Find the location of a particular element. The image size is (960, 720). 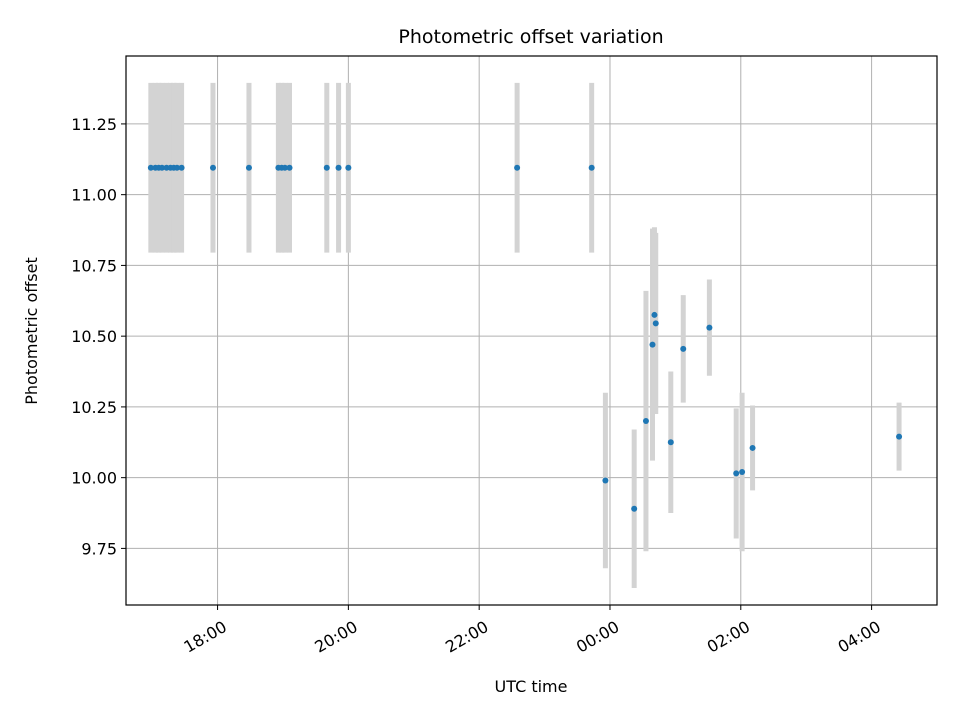

x-tick-label: 02:00 is located at coordinates (728, 637).